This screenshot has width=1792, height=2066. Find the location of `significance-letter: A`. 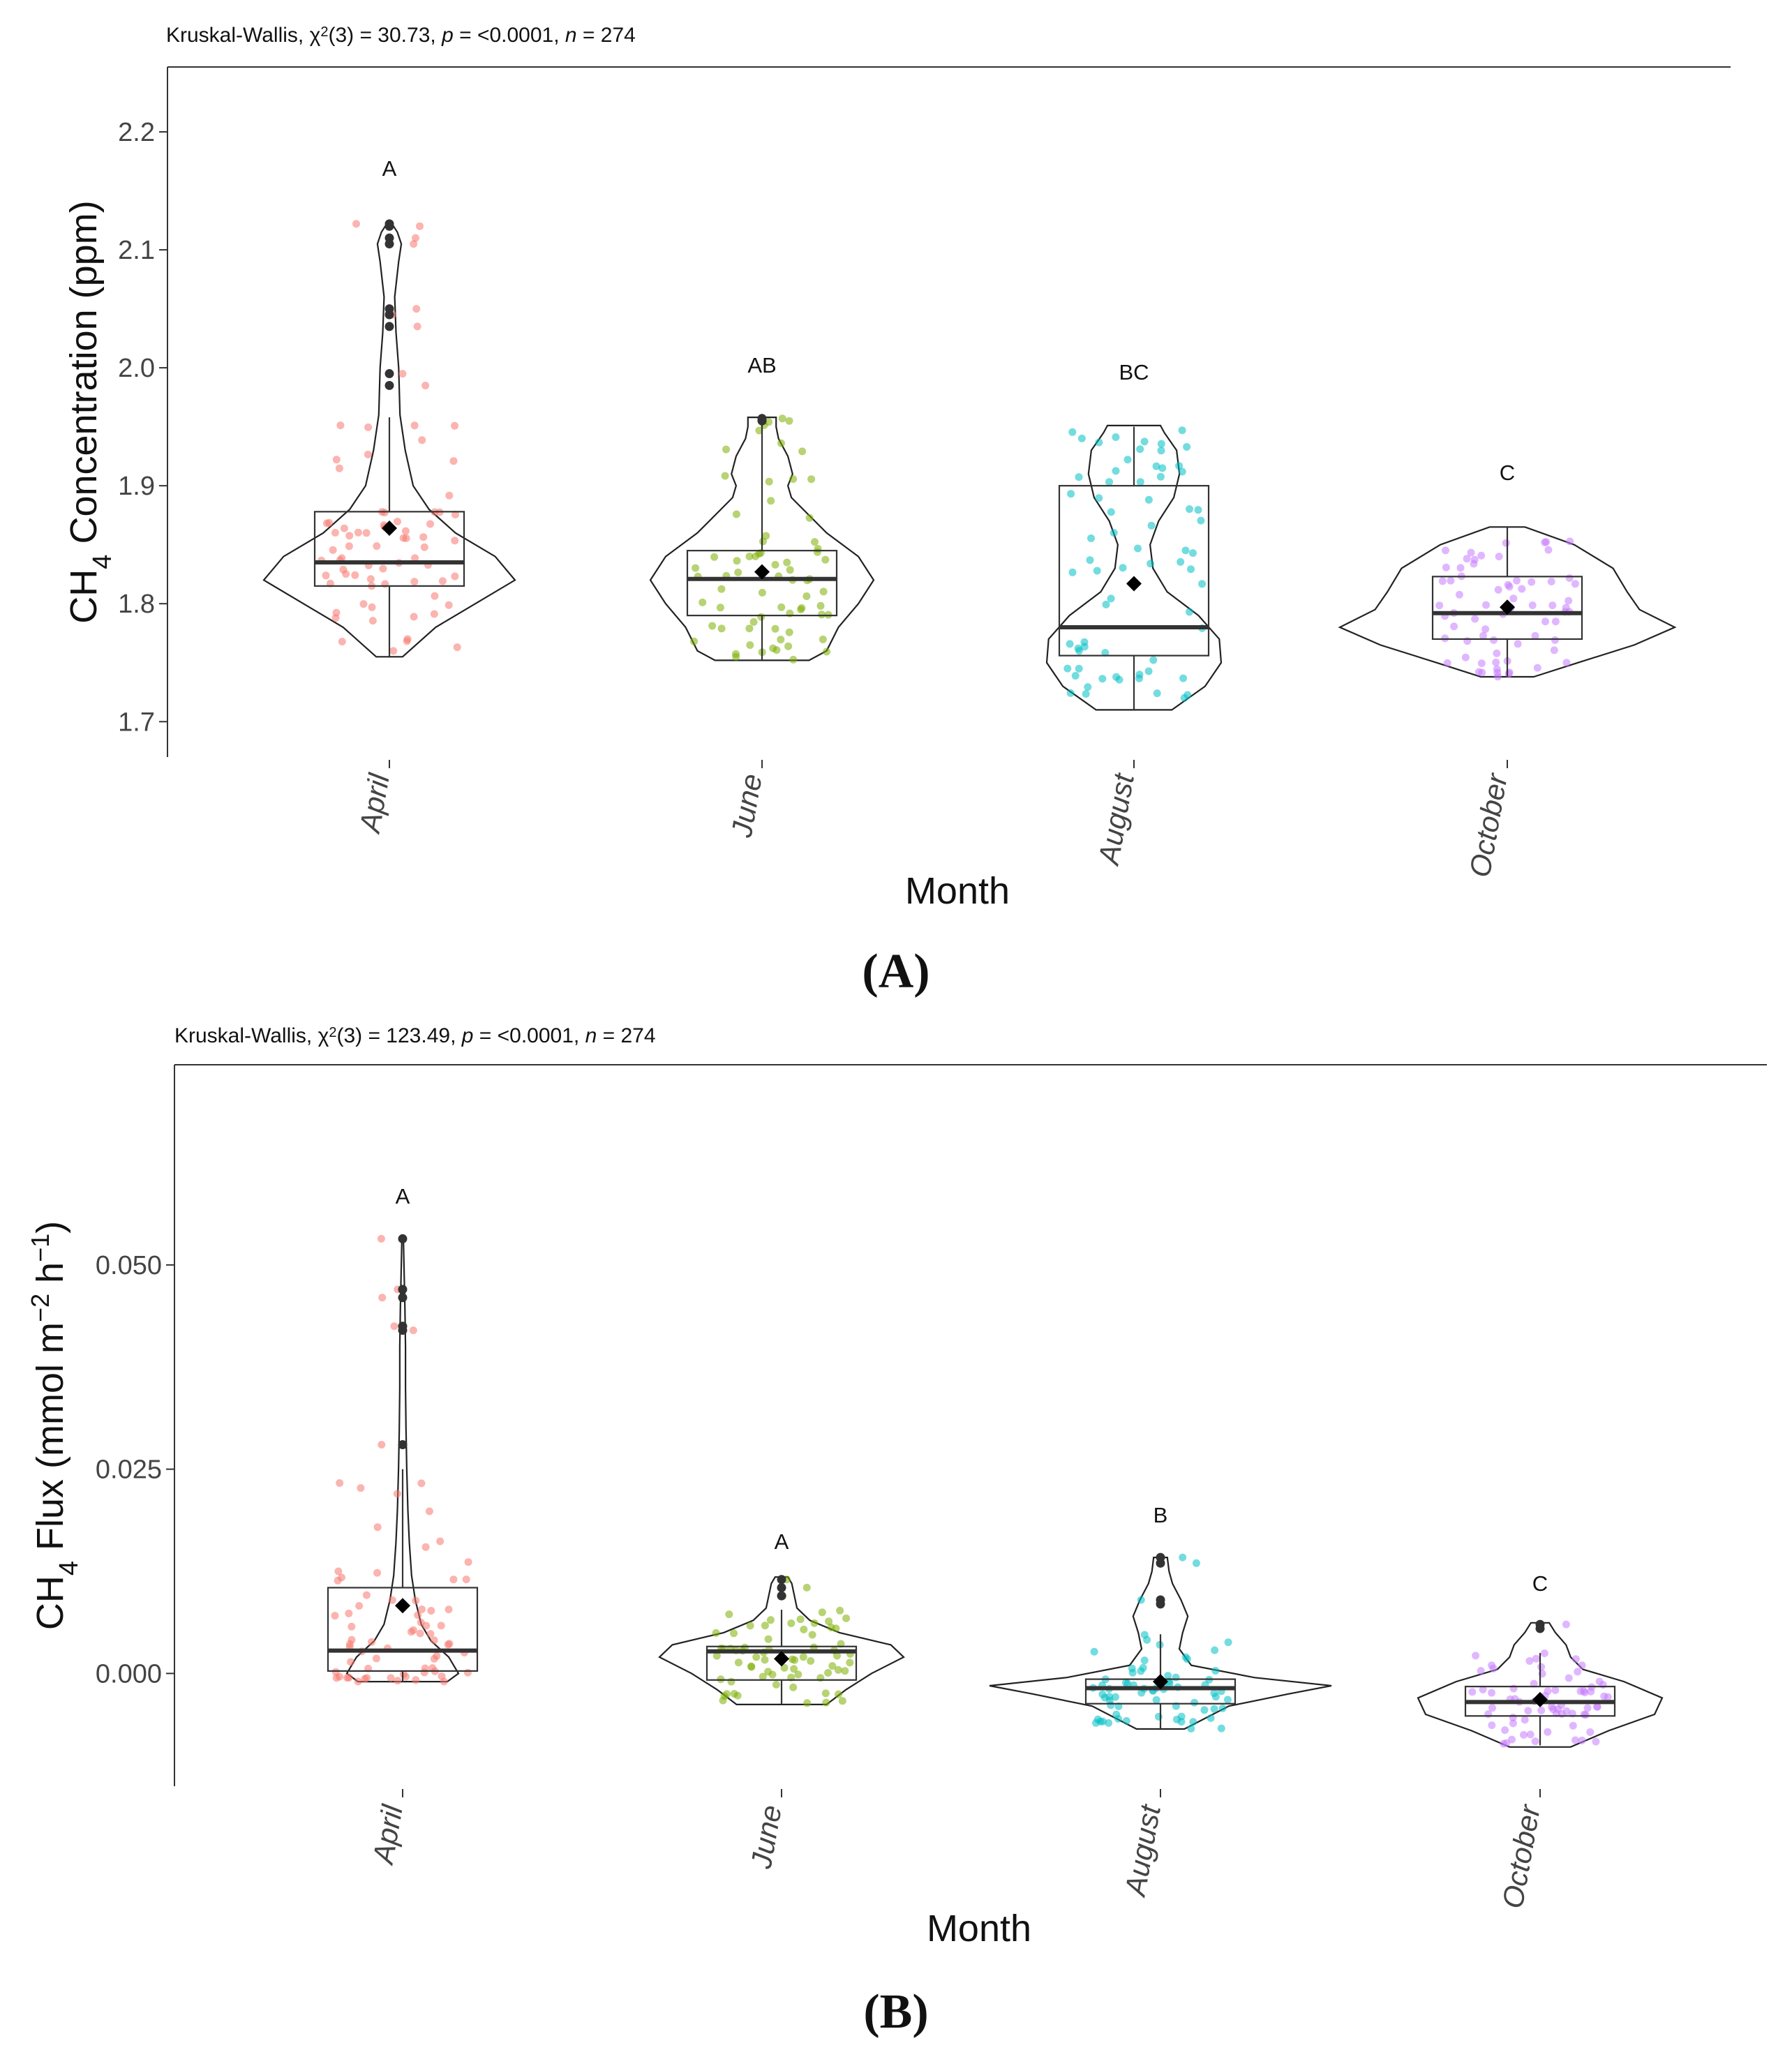

significance-letter: A is located at coordinates (389, 168).